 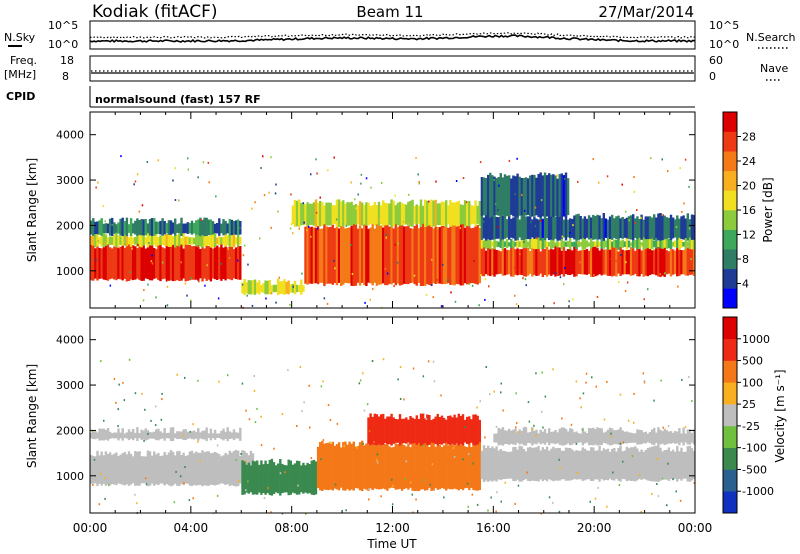 What do you see at coordinates (749, 161) in the screenshot?
I see `colorbar-tick-label: 24` at bounding box center [749, 161].